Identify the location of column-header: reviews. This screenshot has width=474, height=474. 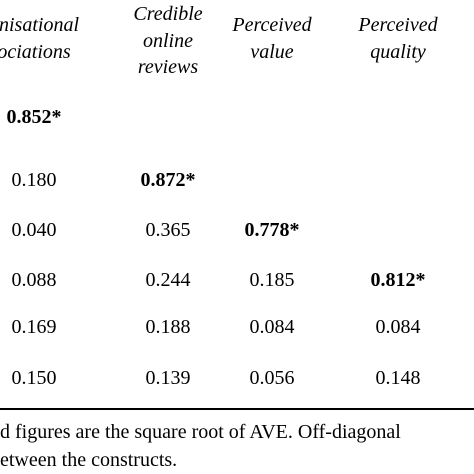
(168, 67).